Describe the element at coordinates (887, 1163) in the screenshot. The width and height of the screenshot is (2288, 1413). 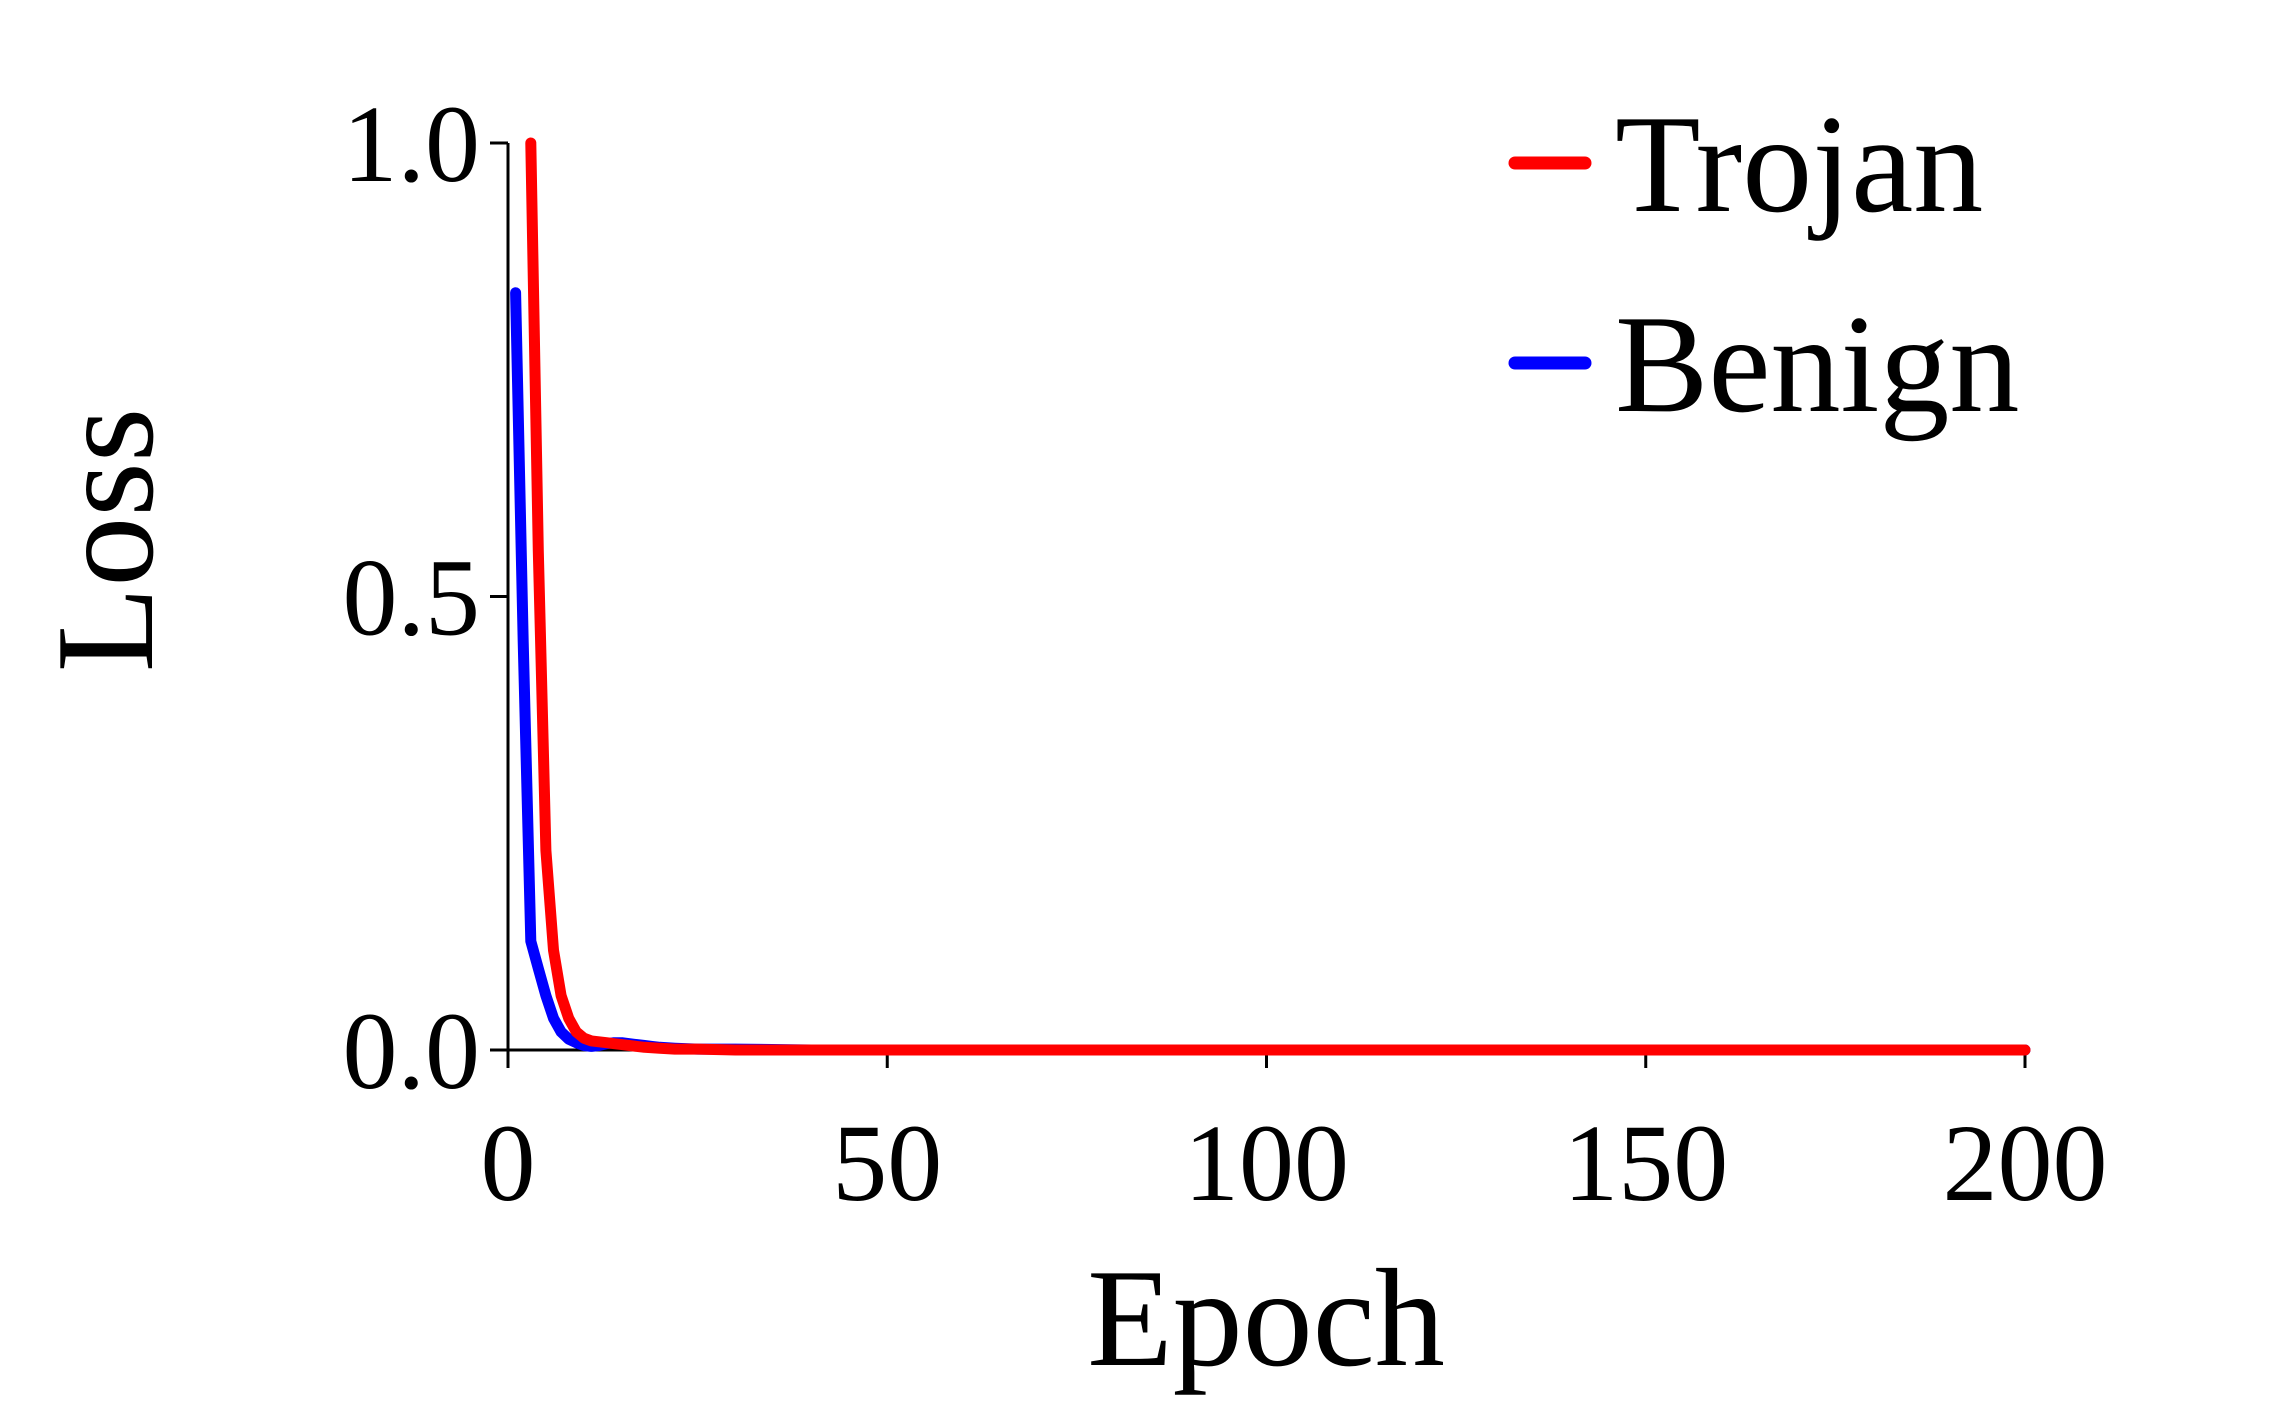
I see `x-tick-label: 50` at that location.